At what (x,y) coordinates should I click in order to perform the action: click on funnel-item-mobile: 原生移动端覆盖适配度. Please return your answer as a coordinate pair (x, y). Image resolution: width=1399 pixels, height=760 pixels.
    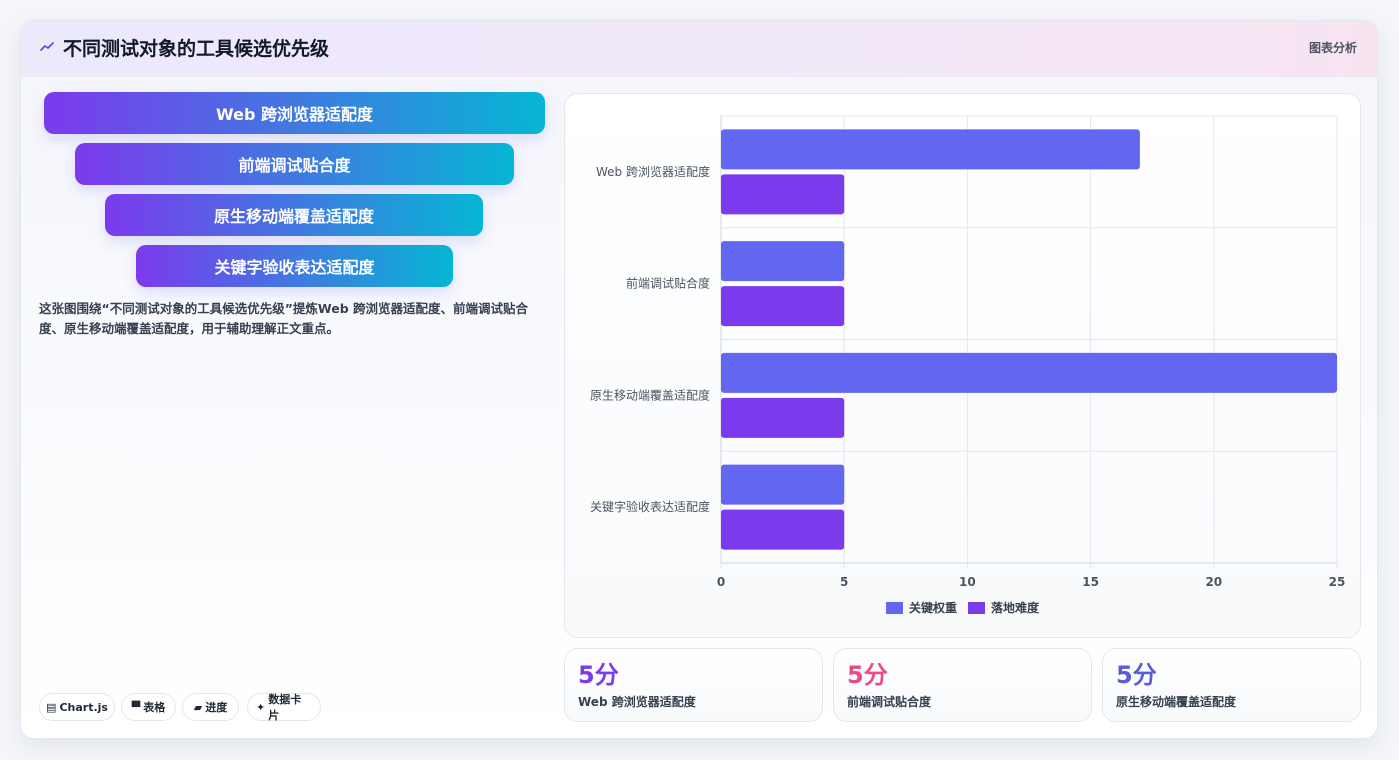
    Looking at the image, I should click on (294, 215).